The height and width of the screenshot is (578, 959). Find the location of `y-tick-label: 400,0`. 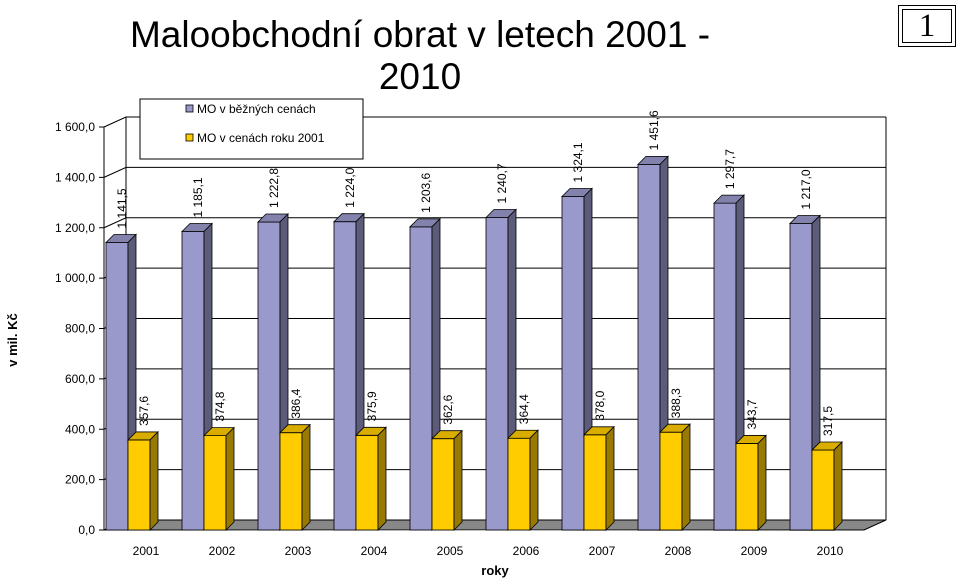

y-tick-label: 400,0 is located at coordinates (80, 429).